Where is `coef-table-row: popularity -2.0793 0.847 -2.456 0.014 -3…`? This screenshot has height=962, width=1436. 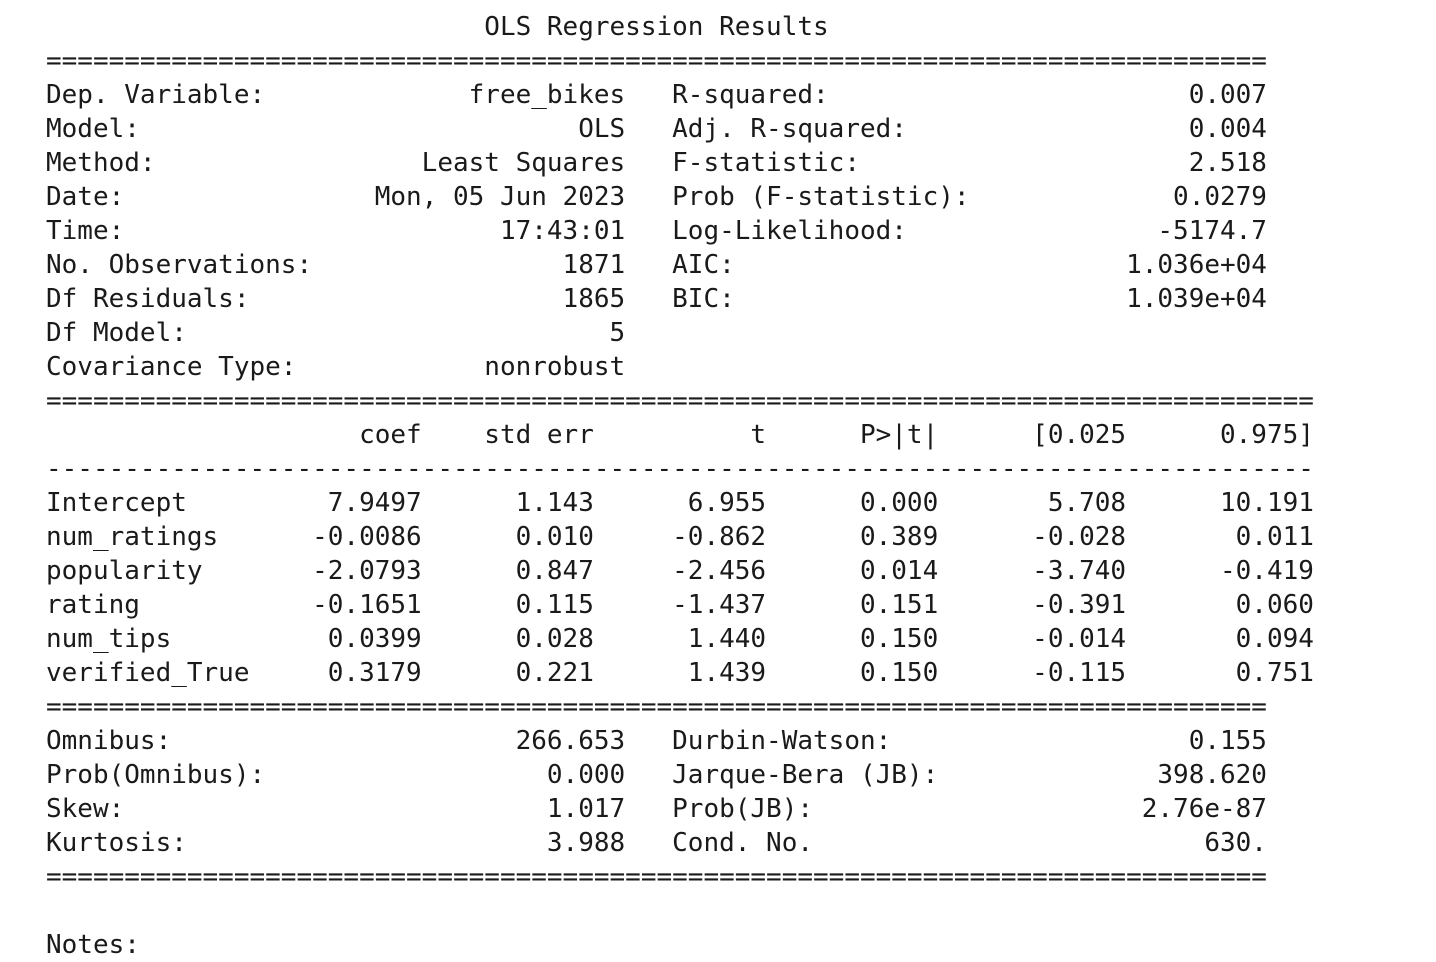
coef-table-row: popularity -2.0793 0.847 -2.456 0.014 -3… is located at coordinates (680, 571).